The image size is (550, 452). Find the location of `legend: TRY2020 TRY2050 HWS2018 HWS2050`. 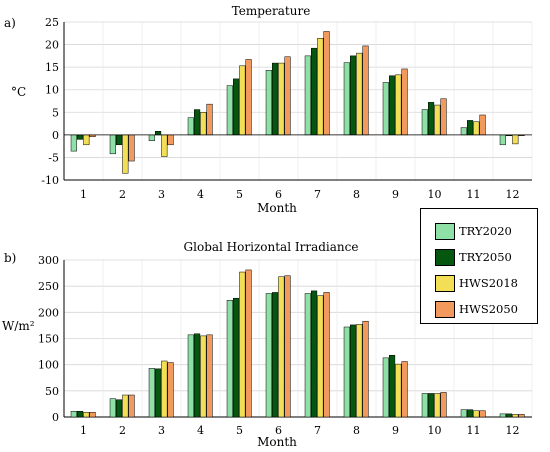

legend: TRY2020 TRY2050 HWS2018 HWS2050 is located at coordinates (479, 266).